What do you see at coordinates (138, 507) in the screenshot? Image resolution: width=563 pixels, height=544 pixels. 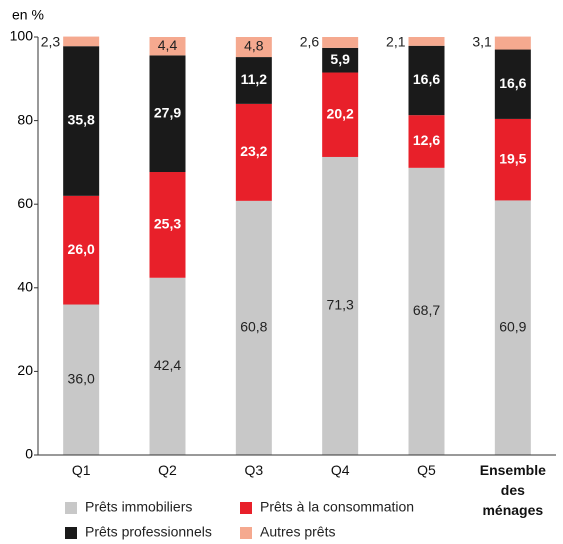 I see `legend-label: Prêts immobiliers` at bounding box center [138, 507].